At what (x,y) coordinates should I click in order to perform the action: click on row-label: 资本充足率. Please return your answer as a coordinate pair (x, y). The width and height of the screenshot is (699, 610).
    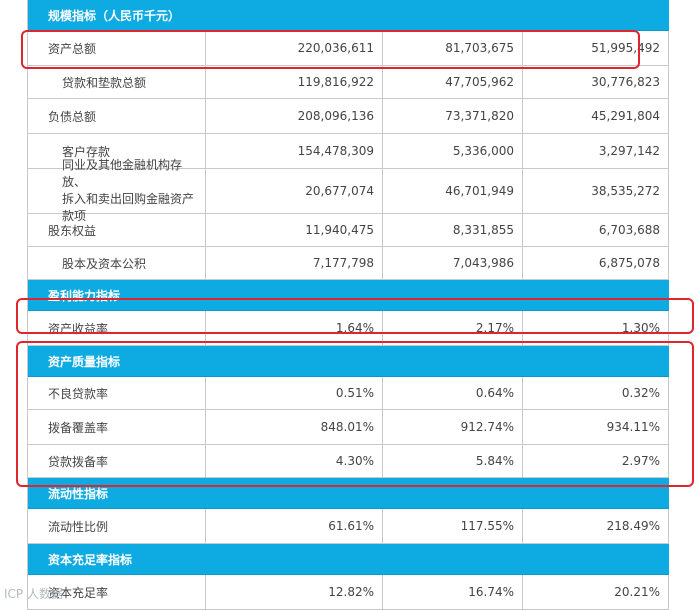
    Looking at the image, I should click on (117, 592).